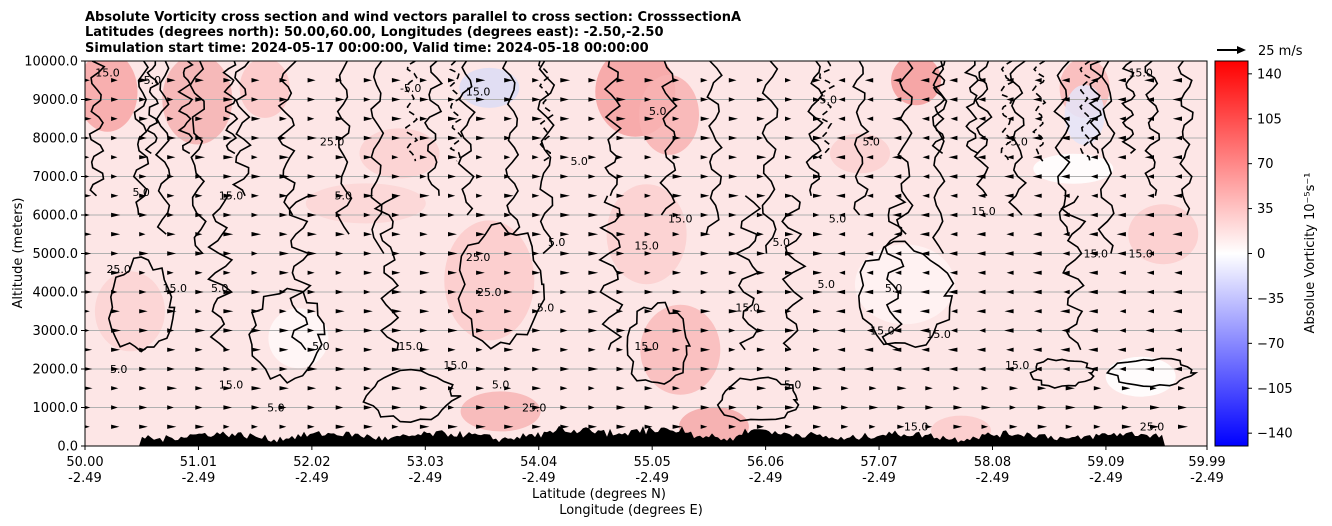 This screenshot has width=1332, height=526. Describe the element at coordinates (1086, 111) in the screenshot. I see `contour-negative` at that location.